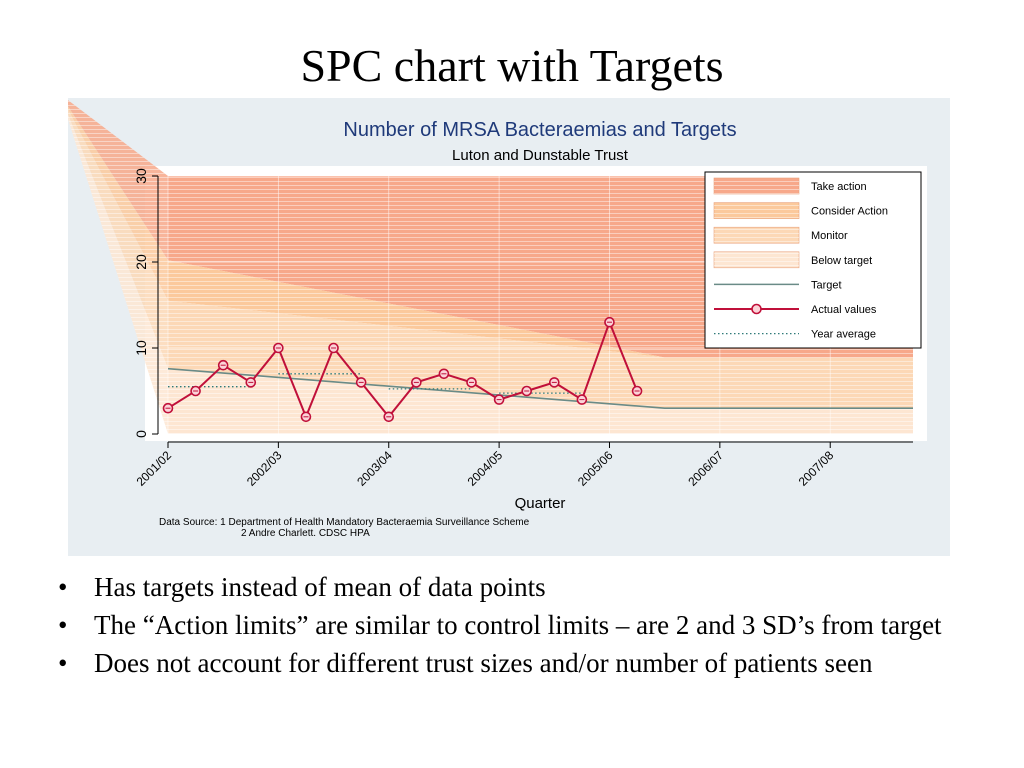  What do you see at coordinates (512, 65) in the screenshot?
I see `slide-title: SPC chart with Targets` at bounding box center [512, 65].